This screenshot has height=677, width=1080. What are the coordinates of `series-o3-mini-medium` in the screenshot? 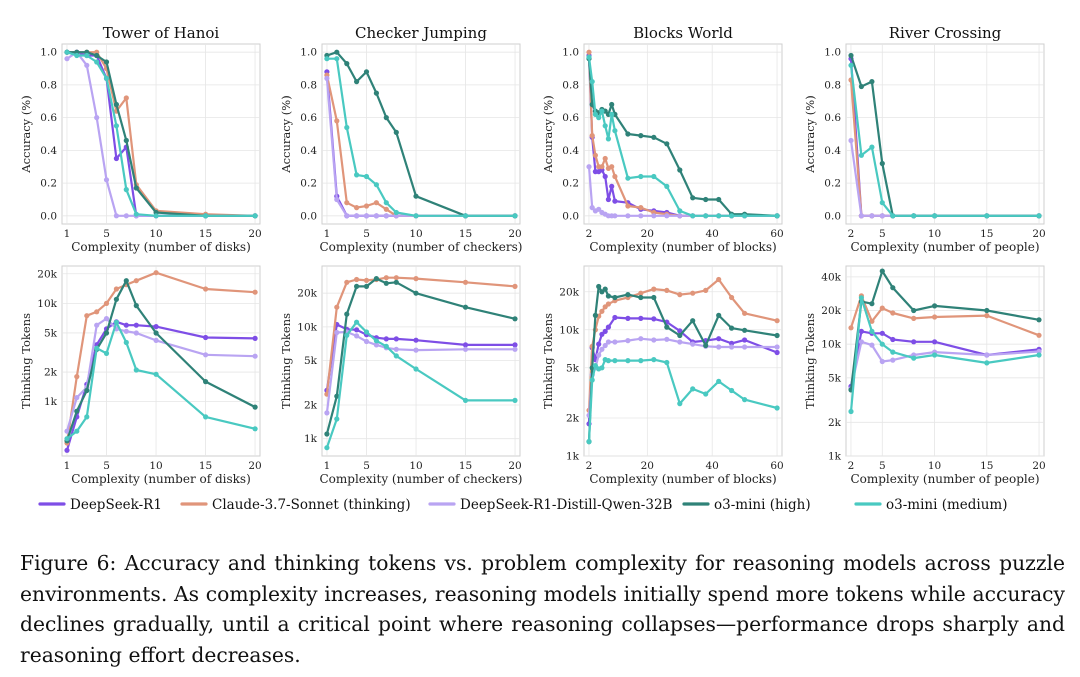 It's located at (683, 401).